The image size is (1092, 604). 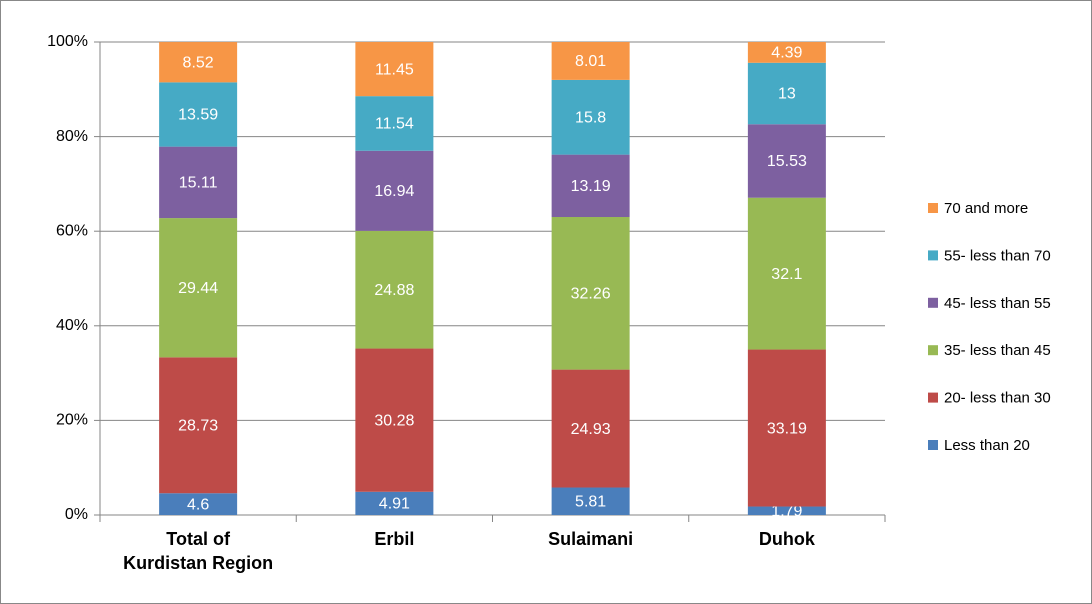 I want to click on data-label: 4.6, so click(x=198, y=504).